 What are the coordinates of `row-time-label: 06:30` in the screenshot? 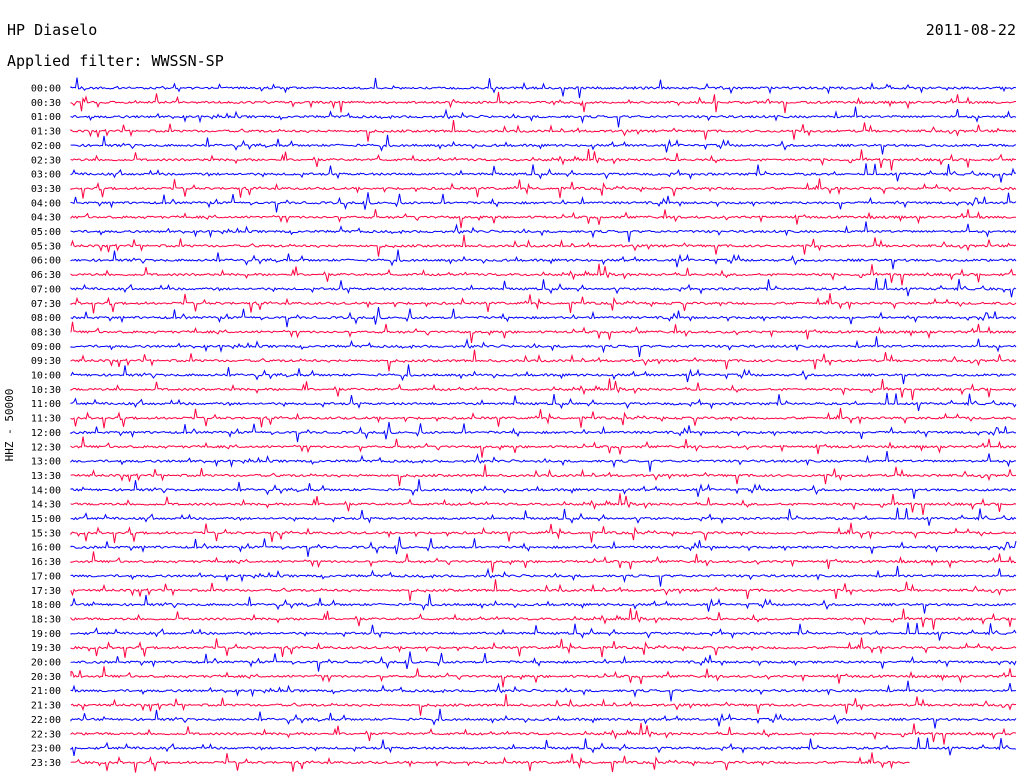 It's located at (46, 275).